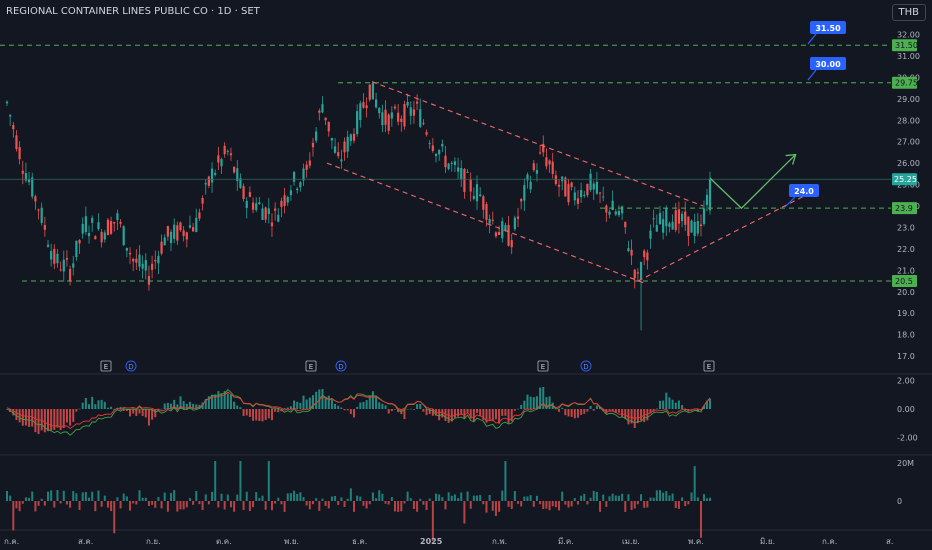 The height and width of the screenshot is (550, 932). What do you see at coordinates (908, 142) in the screenshot?
I see `price-tick-label: 27.00` at bounding box center [908, 142].